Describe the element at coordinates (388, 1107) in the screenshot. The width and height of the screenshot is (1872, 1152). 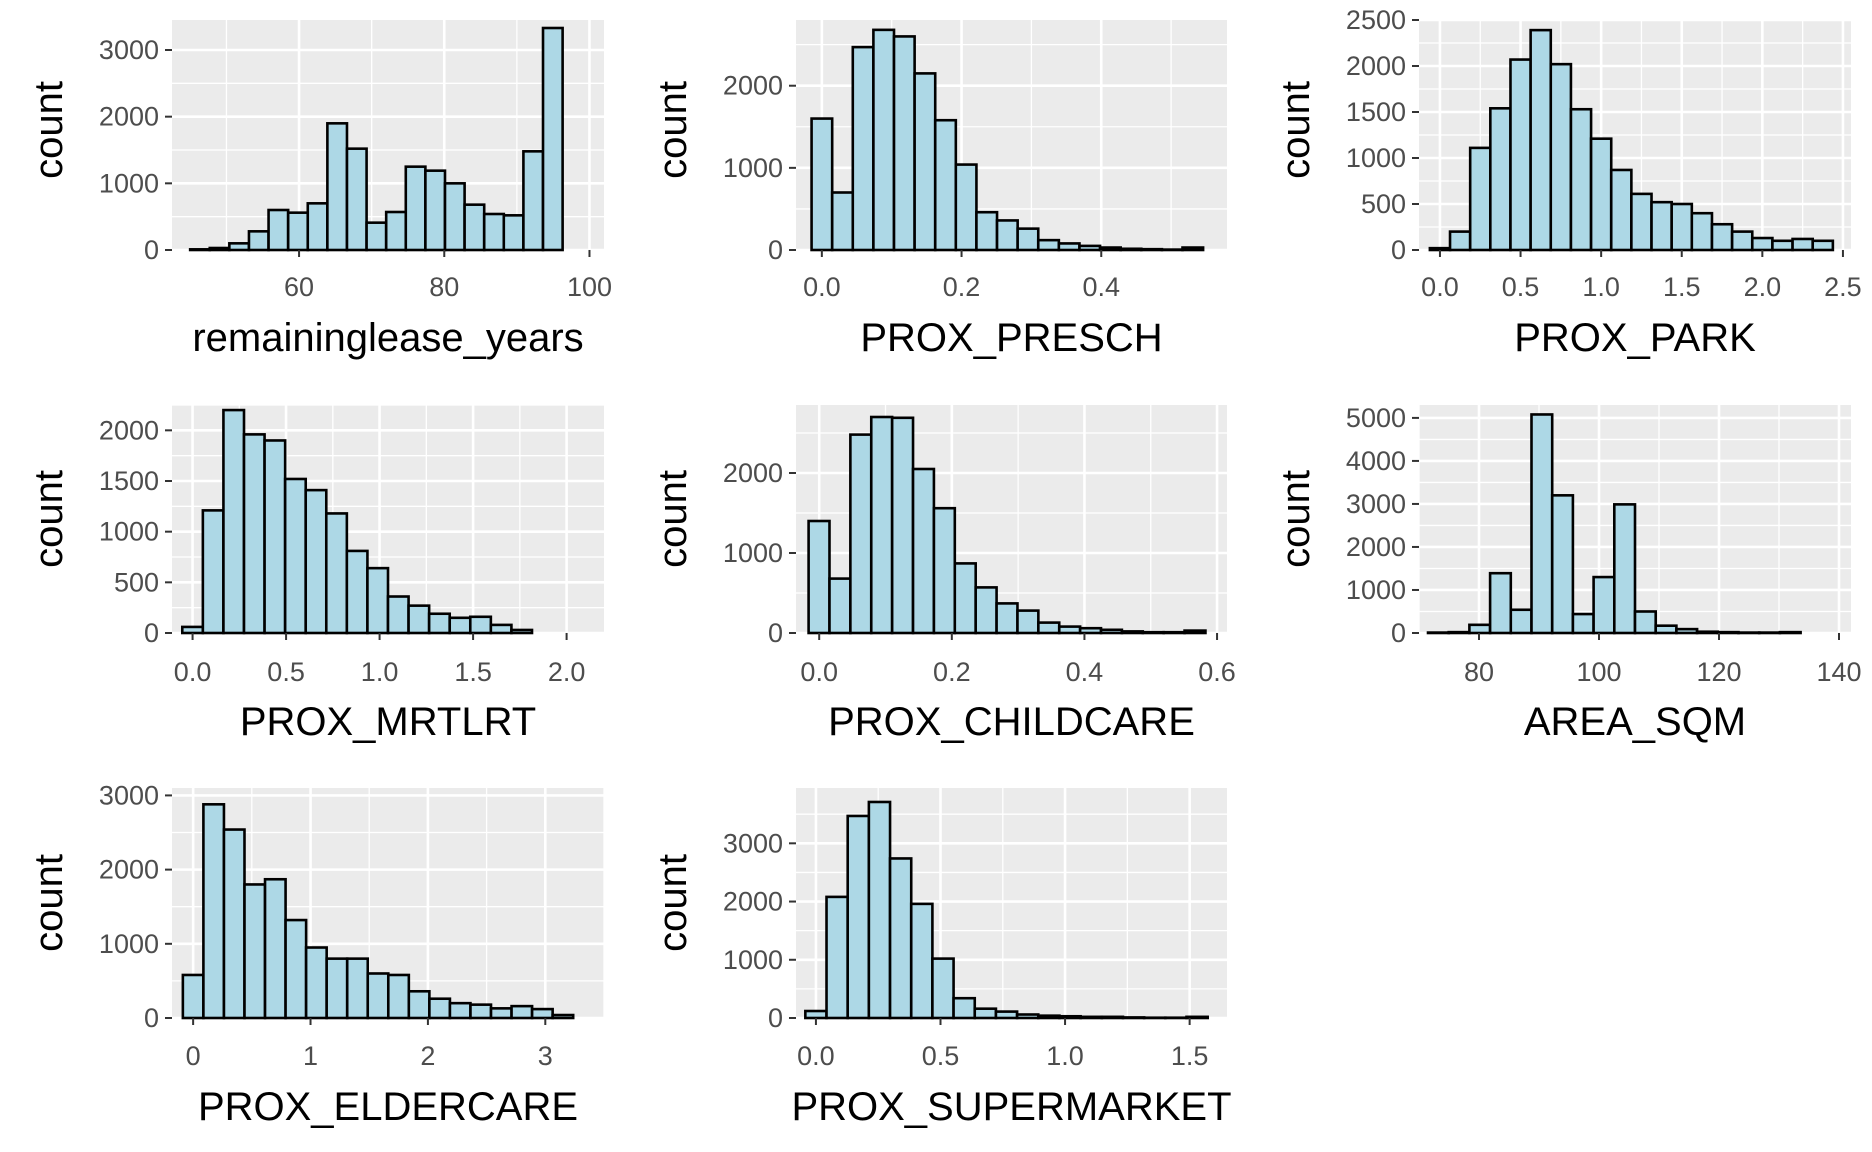
I see `x-axis-title: PROX_ELDERCARE` at that location.